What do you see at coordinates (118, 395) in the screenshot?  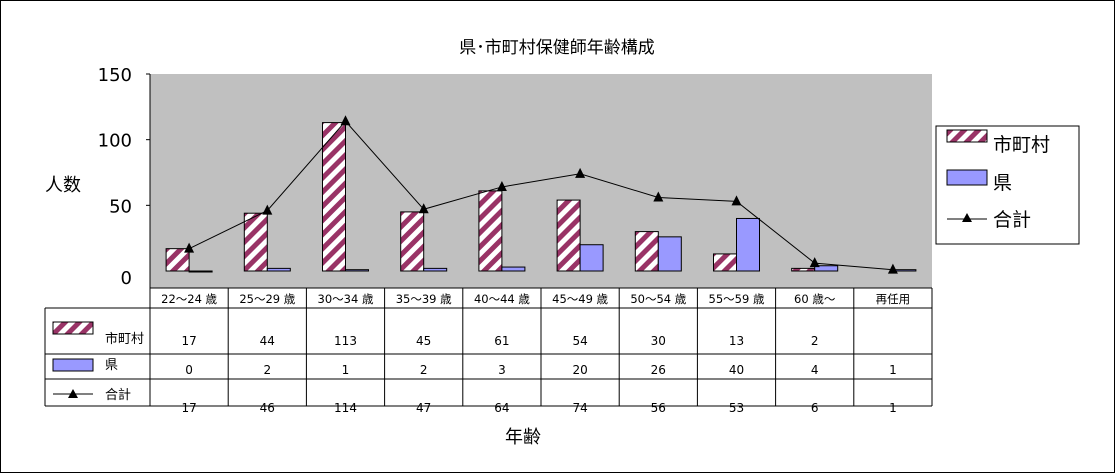 I see `table-row-label-total: 合計` at bounding box center [118, 395].